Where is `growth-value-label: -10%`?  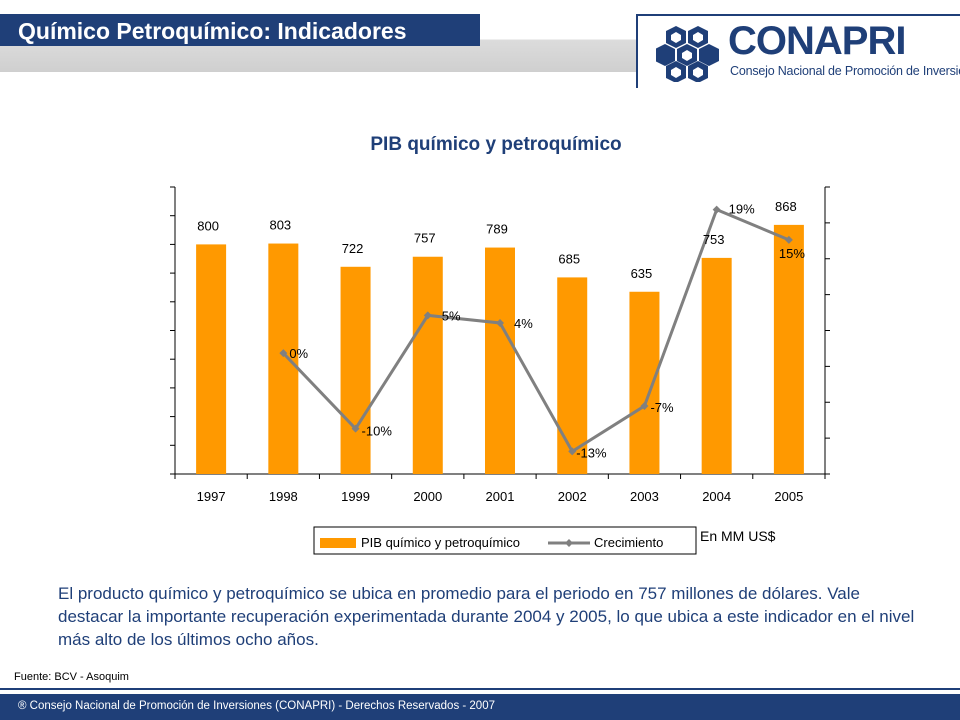
growth-value-label: -10% is located at coordinates (377, 431).